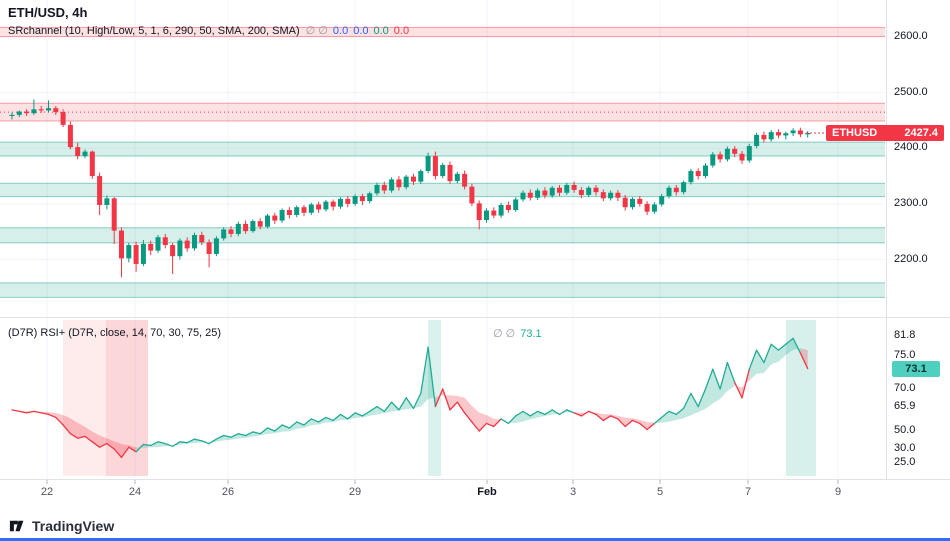 Image resolution: width=950 pixels, height=541 pixels. I want to click on time-axis-label: 29, so click(355, 492).